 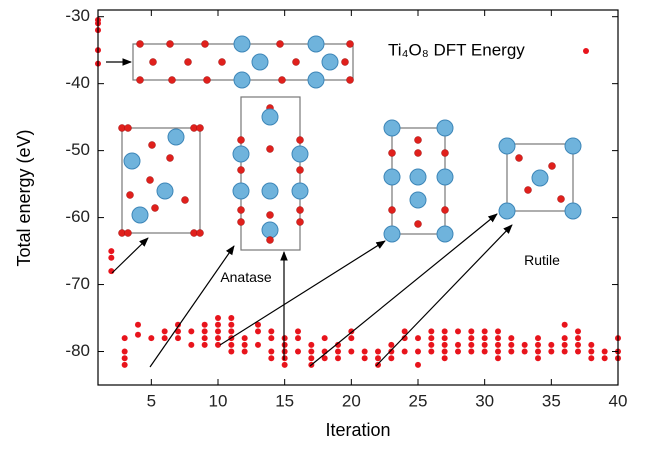 I want to click on legend-marker, so click(x=586, y=51).